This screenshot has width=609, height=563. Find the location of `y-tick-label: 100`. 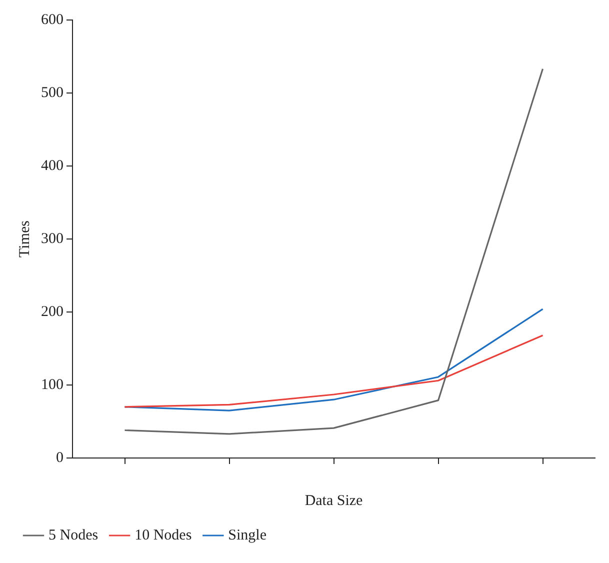

y-tick-label: 100 is located at coordinates (52, 384).